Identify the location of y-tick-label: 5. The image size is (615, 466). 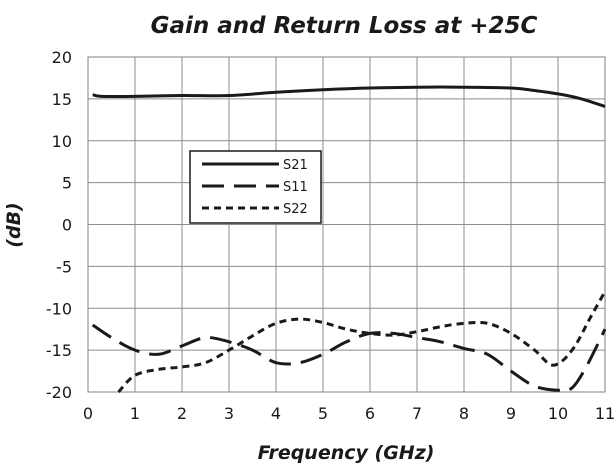
(67, 183).